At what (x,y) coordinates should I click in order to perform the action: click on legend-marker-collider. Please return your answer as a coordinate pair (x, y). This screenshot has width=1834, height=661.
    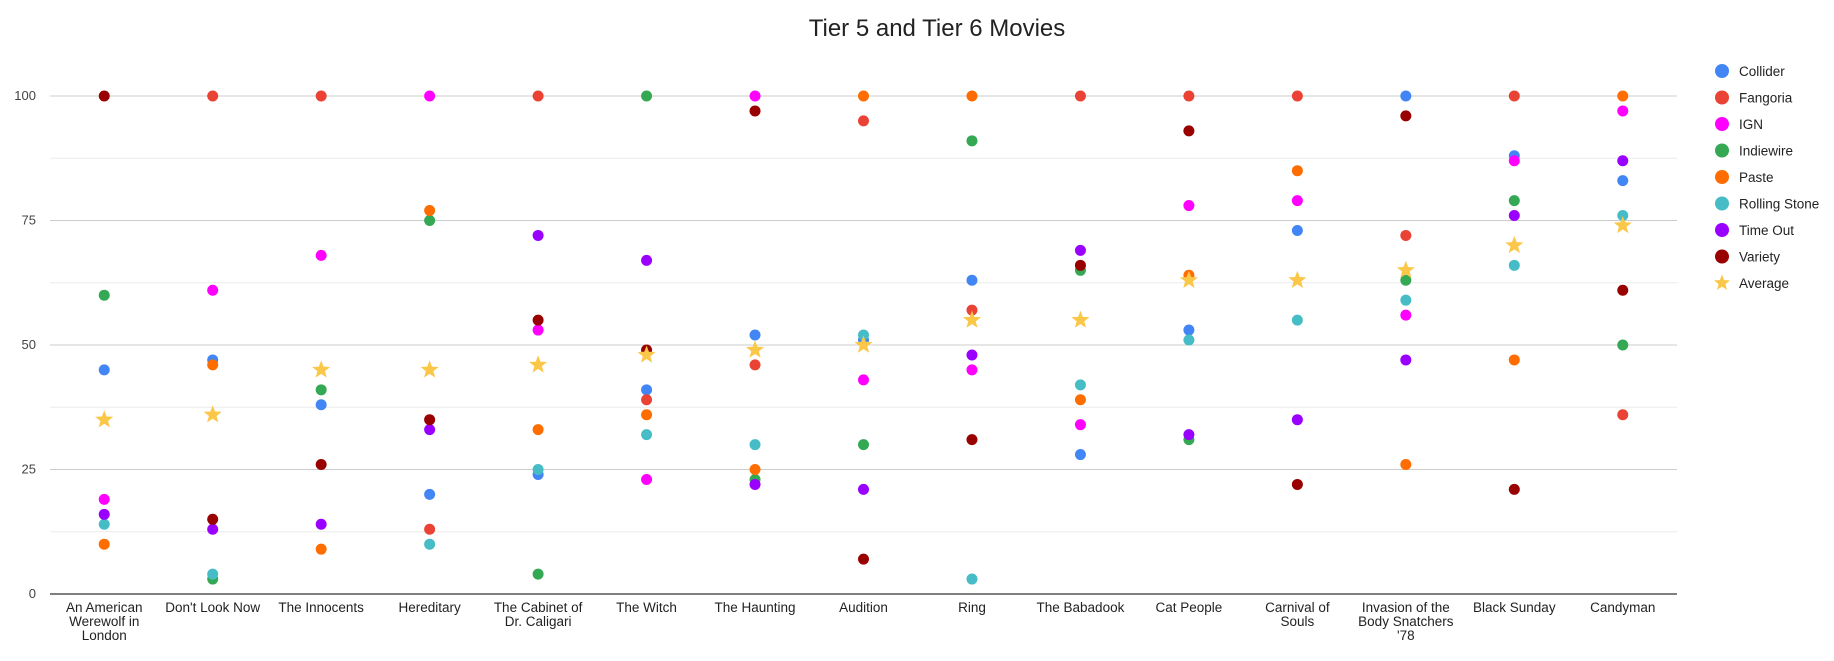
    Looking at the image, I should click on (1722, 71).